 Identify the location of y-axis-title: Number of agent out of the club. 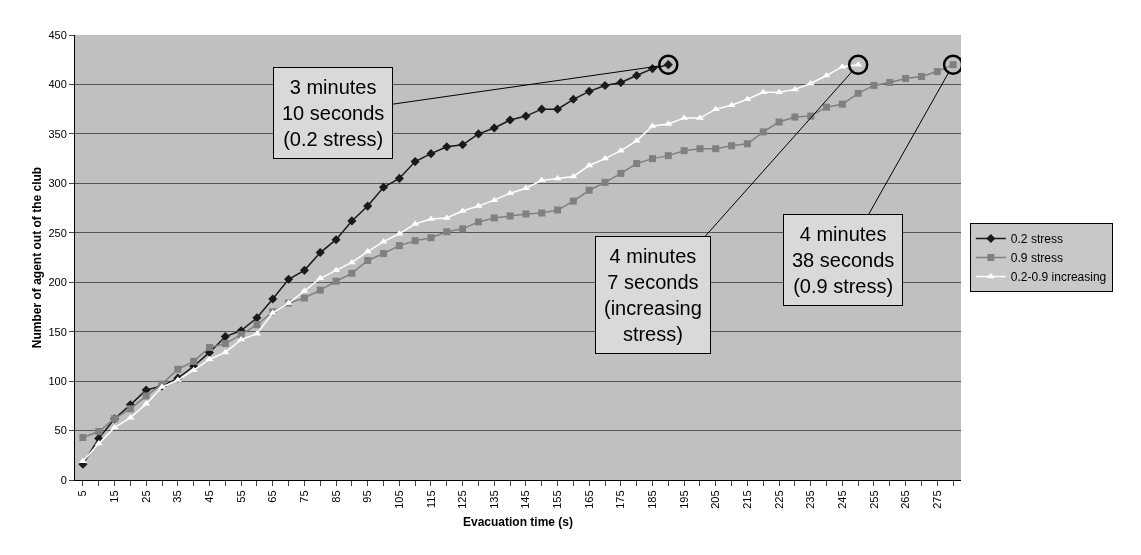
(37, 257).